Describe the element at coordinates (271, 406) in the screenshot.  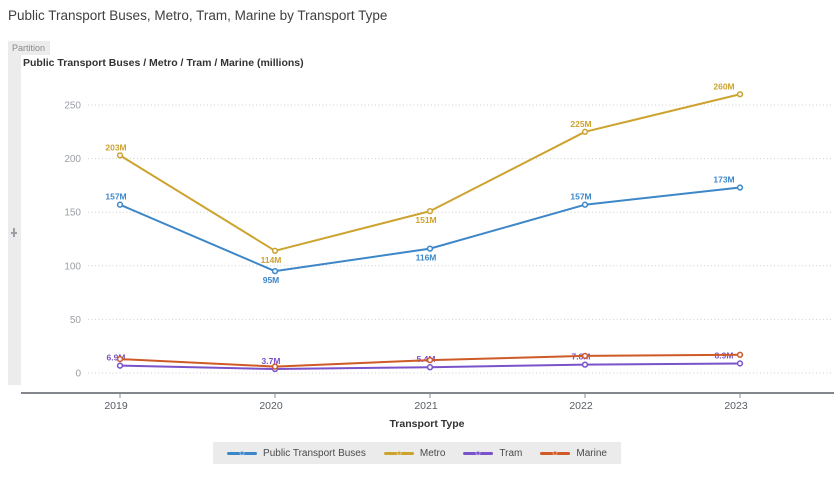
I see `x-tick-label: 2020` at that location.